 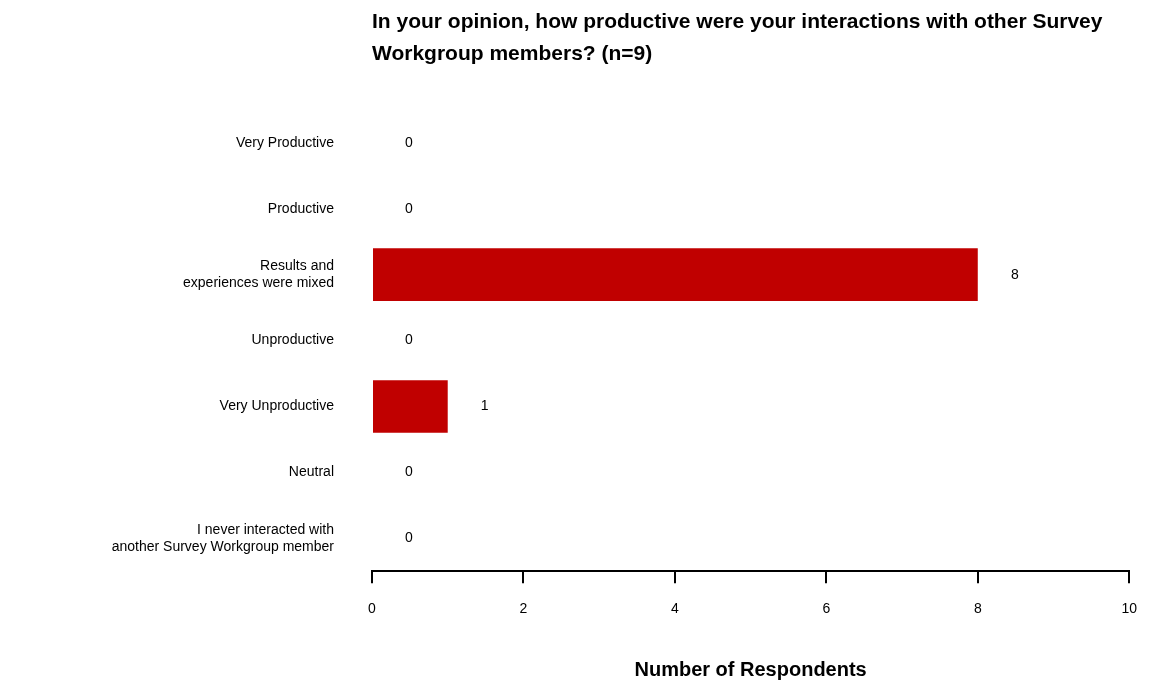 I want to click on x-tick-label: 2, so click(x=523, y=608).